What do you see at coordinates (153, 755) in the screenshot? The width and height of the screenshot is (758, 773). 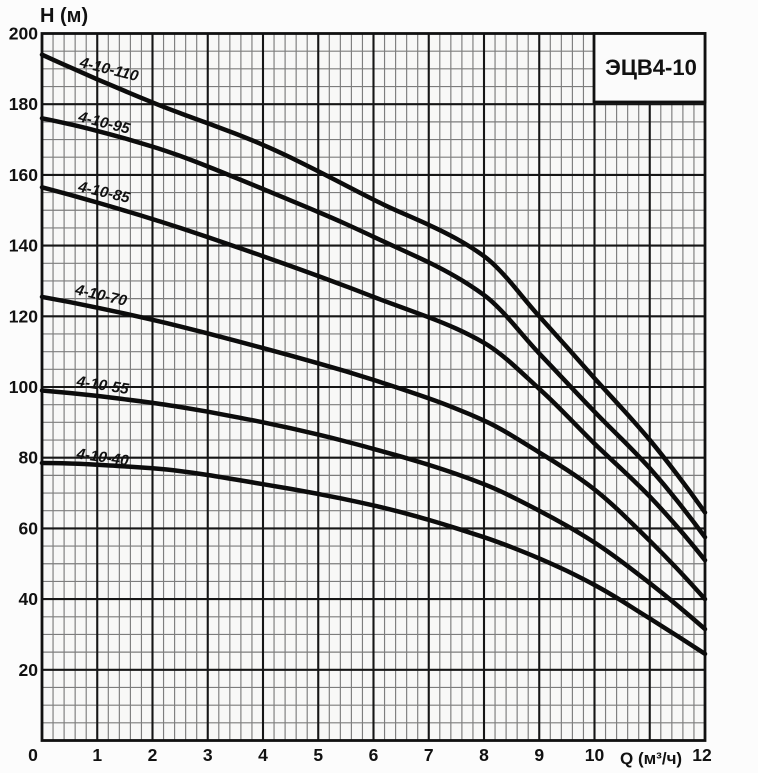 I see `svg-text: 2` at bounding box center [153, 755].